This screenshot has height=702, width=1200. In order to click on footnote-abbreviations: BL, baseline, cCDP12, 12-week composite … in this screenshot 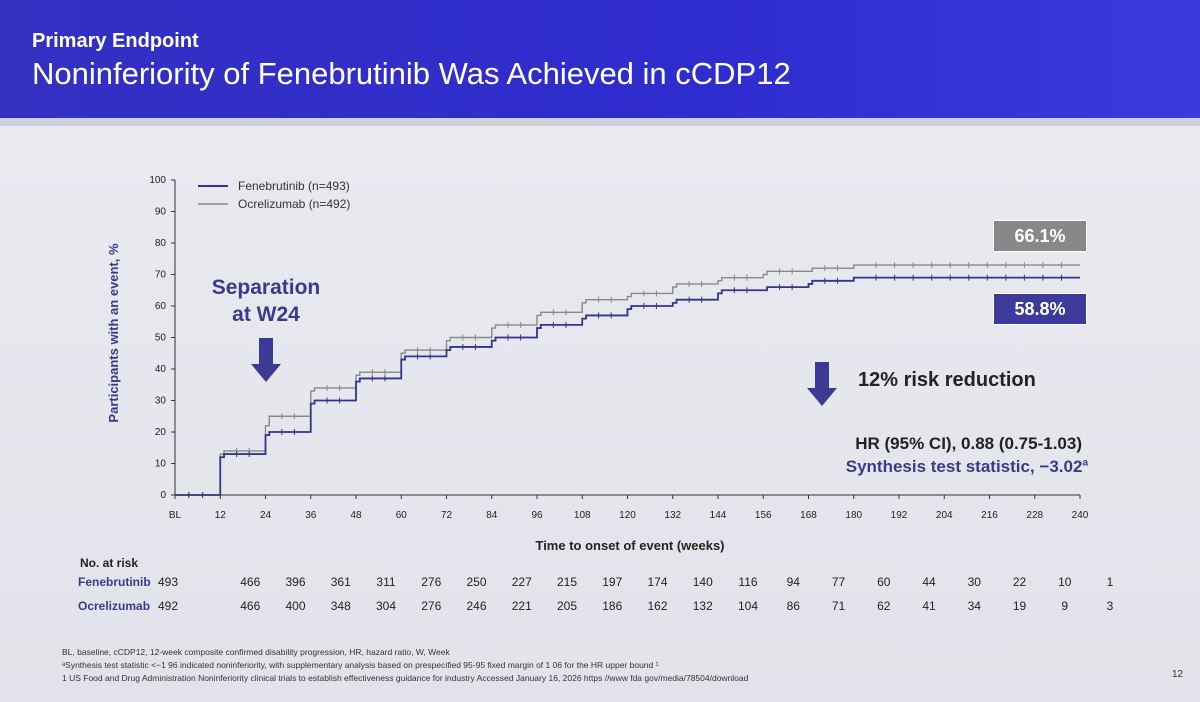, I will do `click(256, 652)`.